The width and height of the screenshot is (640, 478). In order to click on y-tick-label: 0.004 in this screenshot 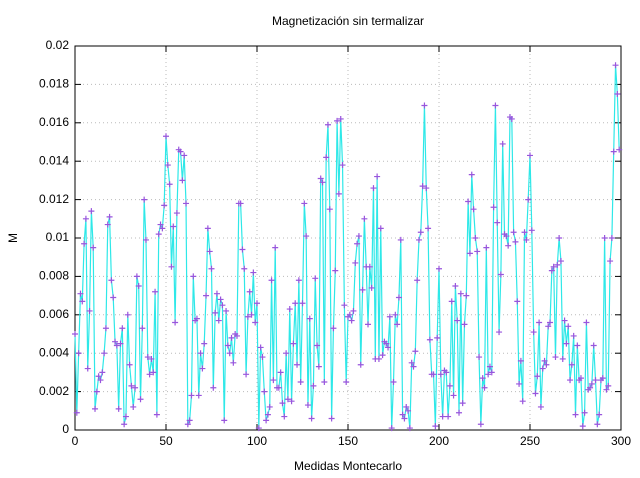, I will do `click(54, 352)`.